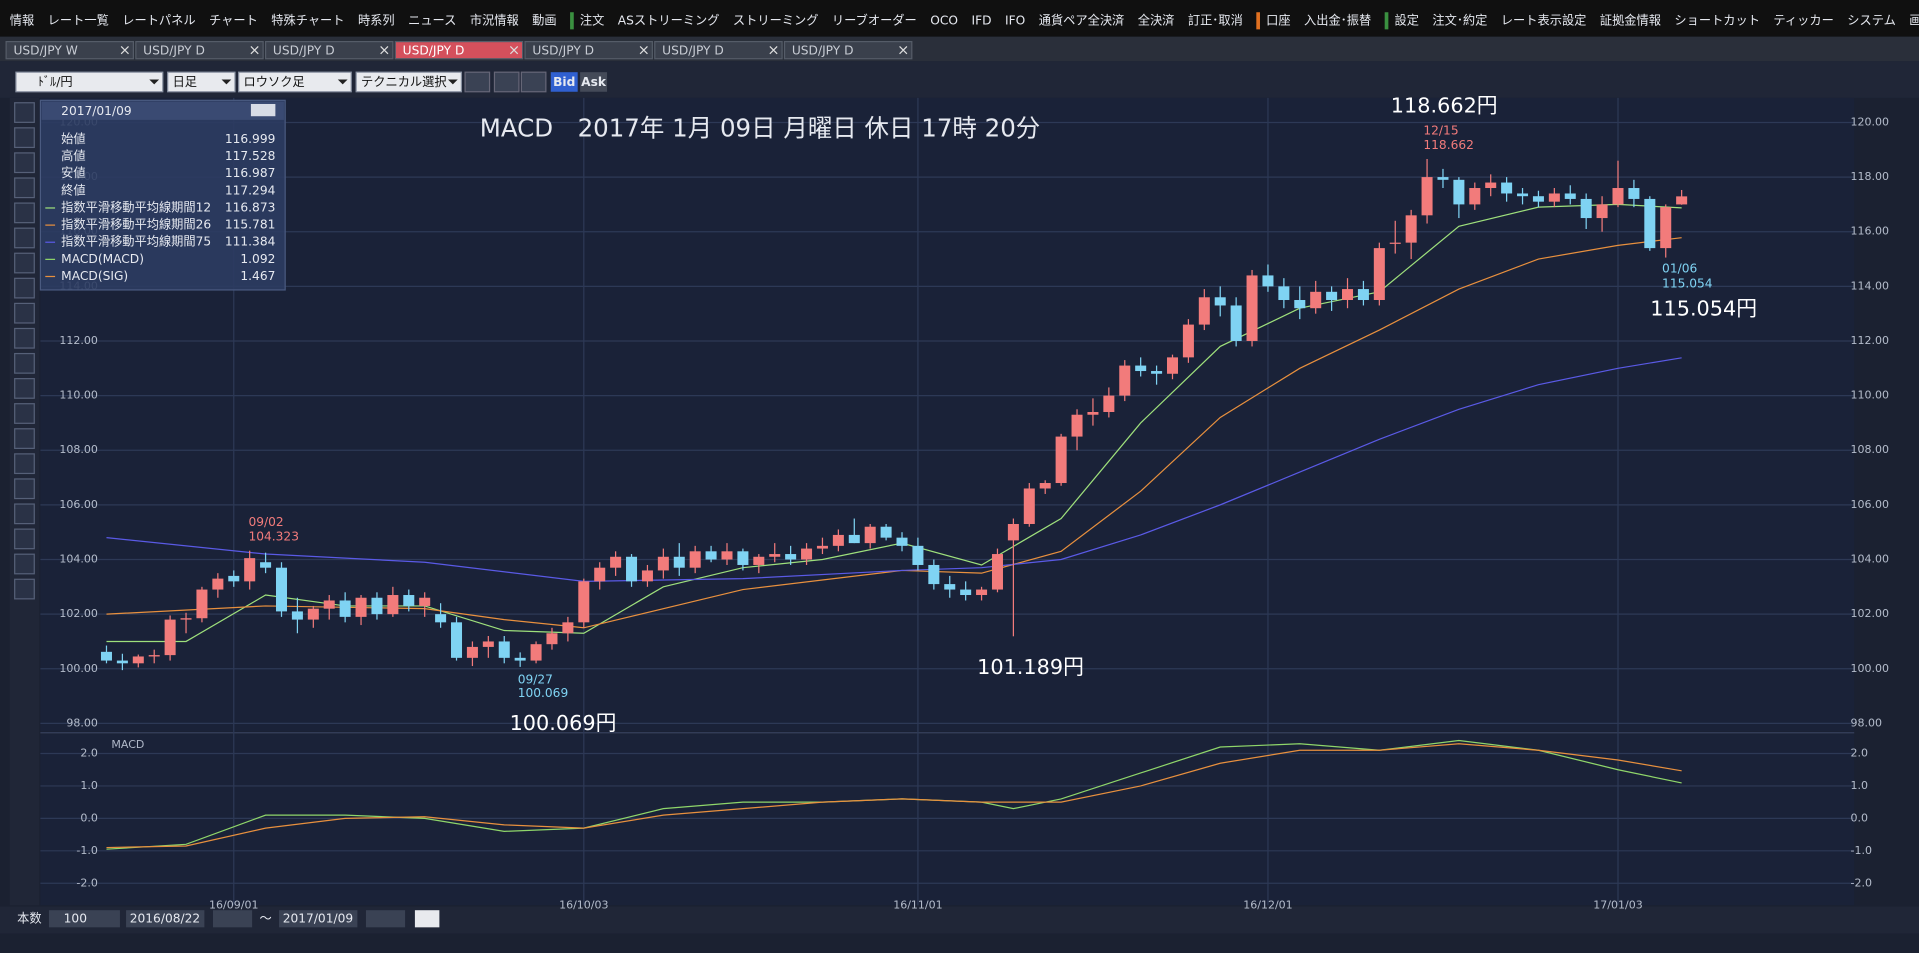 This screenshot has height=953, width=1919. What do you see at coordinates (1544, 19) in the screenshot?
I see `menu-item: レート表示設定` at bounding box center [1544, 19].